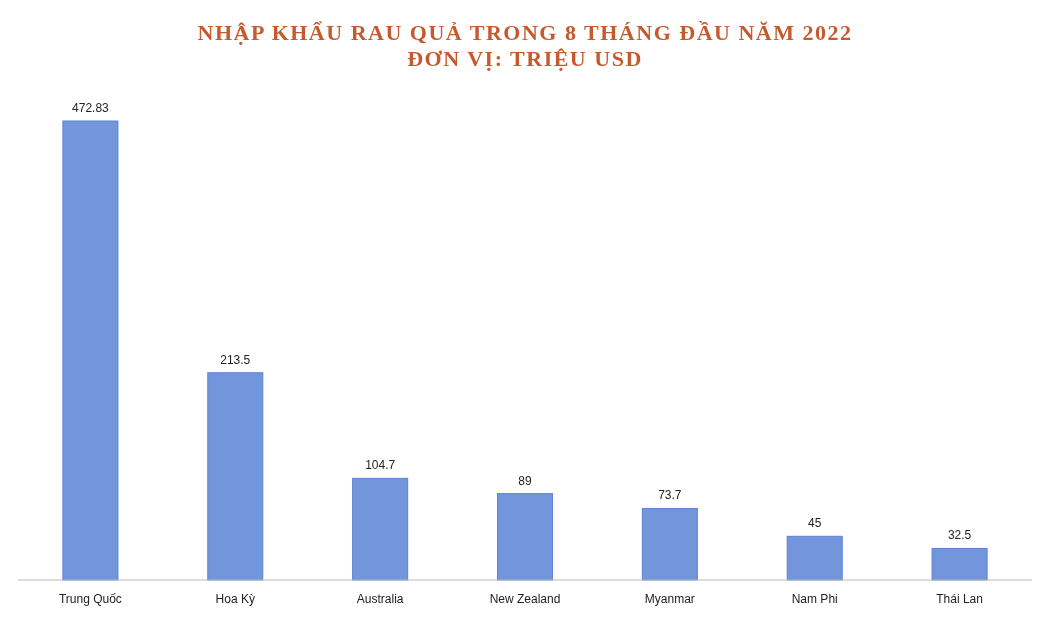  I want to click on x-tick-label: Thái Lan, so click(959, 599).